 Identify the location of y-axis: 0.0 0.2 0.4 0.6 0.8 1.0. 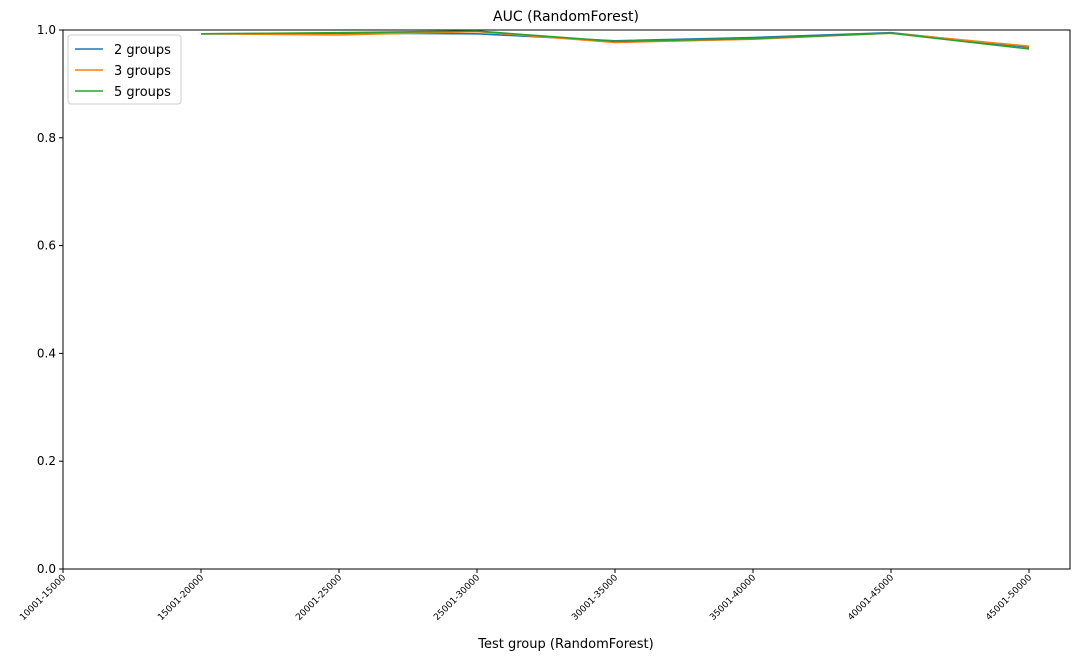
(50, 299).